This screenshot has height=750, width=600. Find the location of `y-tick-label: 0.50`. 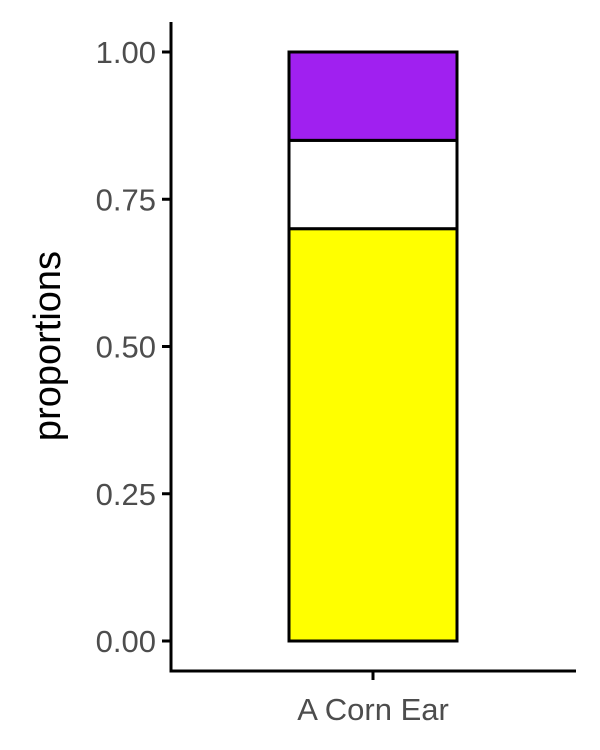

y-tick-label: 0.50 is located at coordinates (126, 347).